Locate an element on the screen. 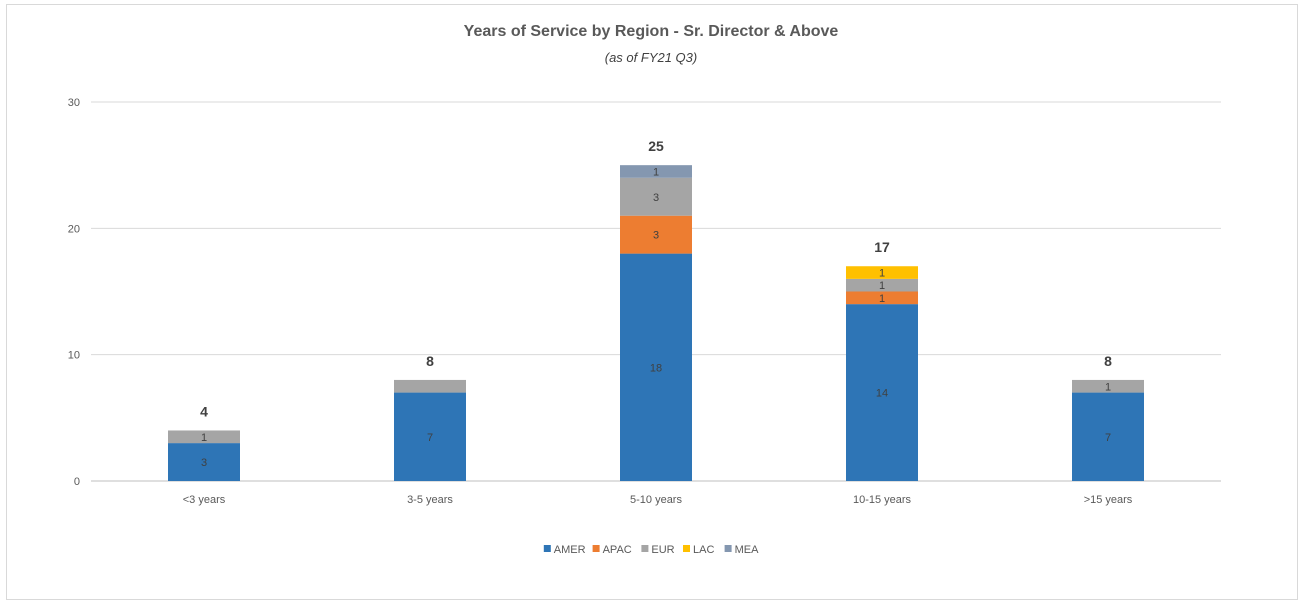  total-label: 4 is located at coordinates (204, 411).